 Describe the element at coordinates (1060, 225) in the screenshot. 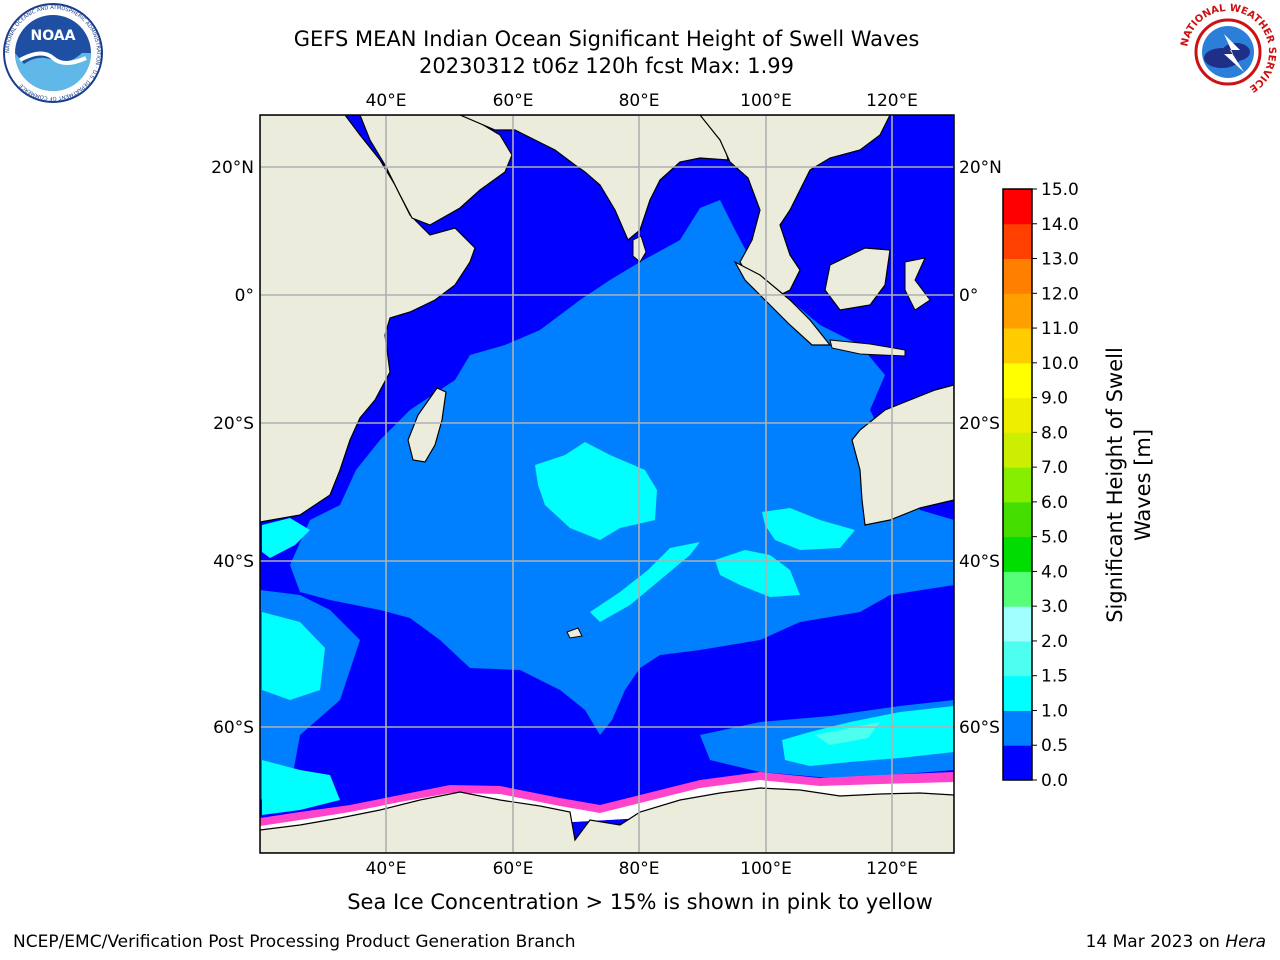

I see `colorbar-tick-label: 14.0` at that location.